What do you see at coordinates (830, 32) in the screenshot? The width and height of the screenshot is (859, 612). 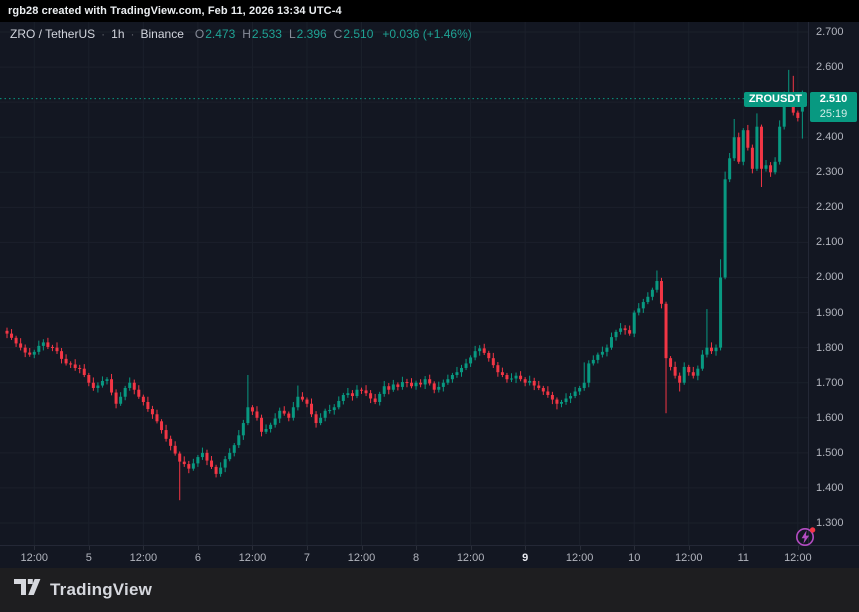 I see `price-tick-label: 2.700` at bounding box center [830, 32].